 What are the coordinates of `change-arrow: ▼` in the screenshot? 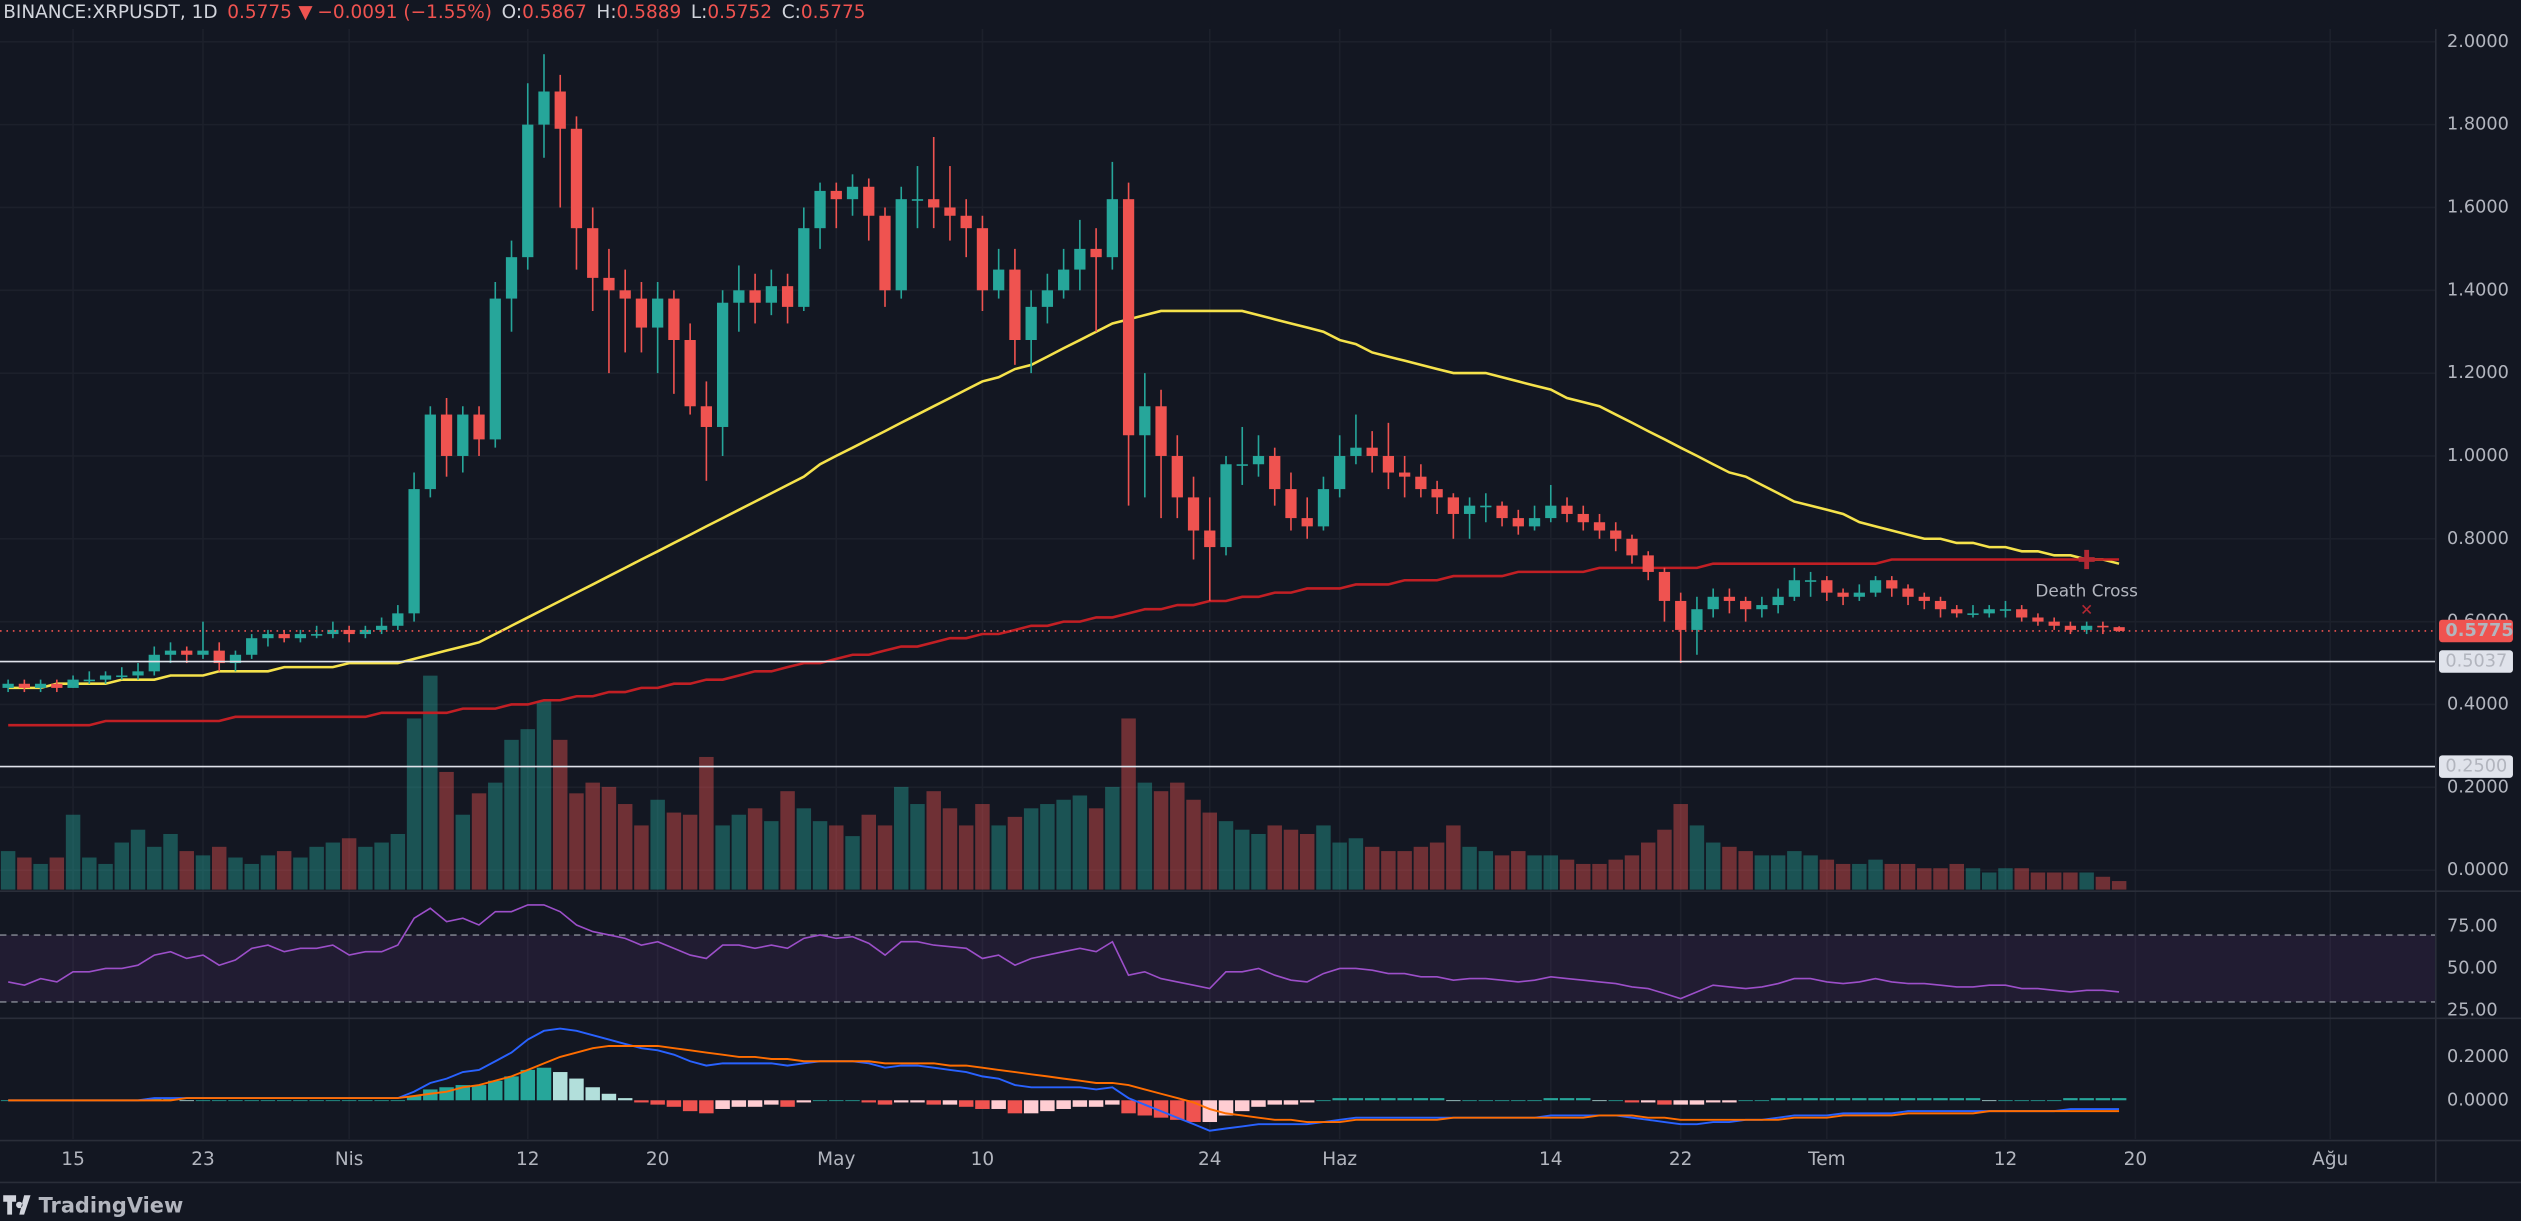 It's located at (305, 12).